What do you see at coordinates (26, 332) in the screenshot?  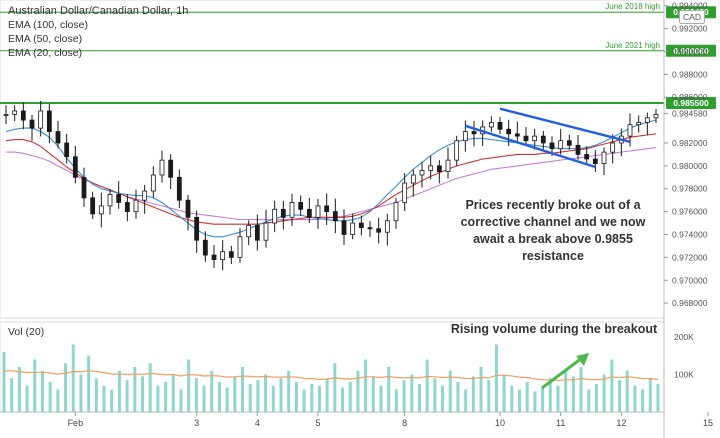 I see `volume-label: Vol (20)` at bounding box center [26, 332].